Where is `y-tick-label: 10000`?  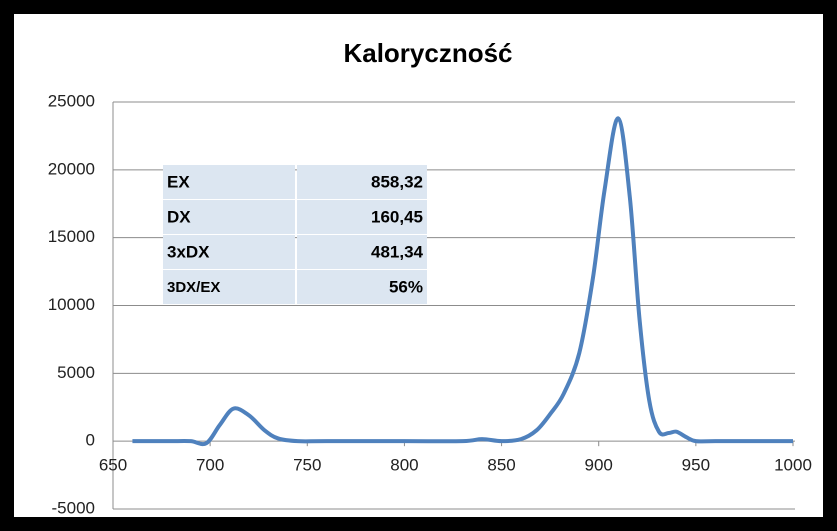
y-tick-label: 10000 is located at coordinates (71, 304).